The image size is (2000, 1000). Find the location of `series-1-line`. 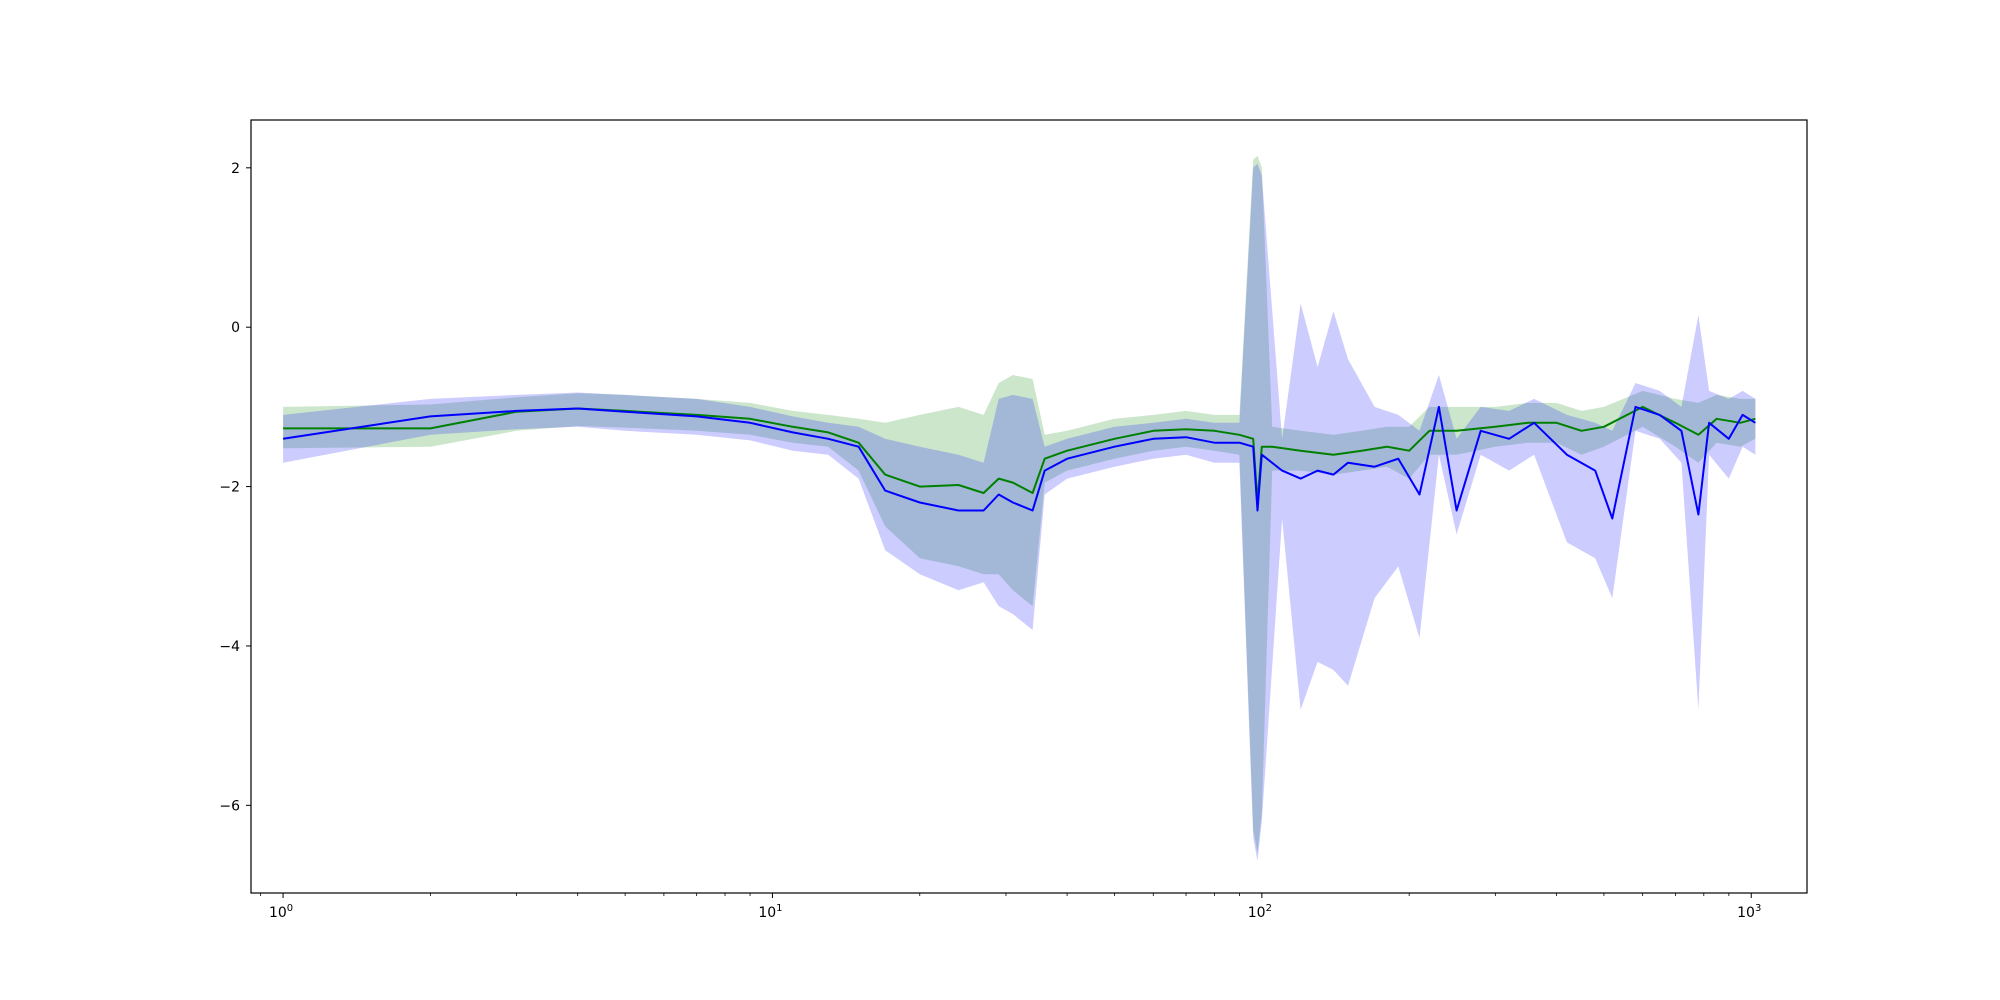

series-1-line is located at coordinates (1019, 462).